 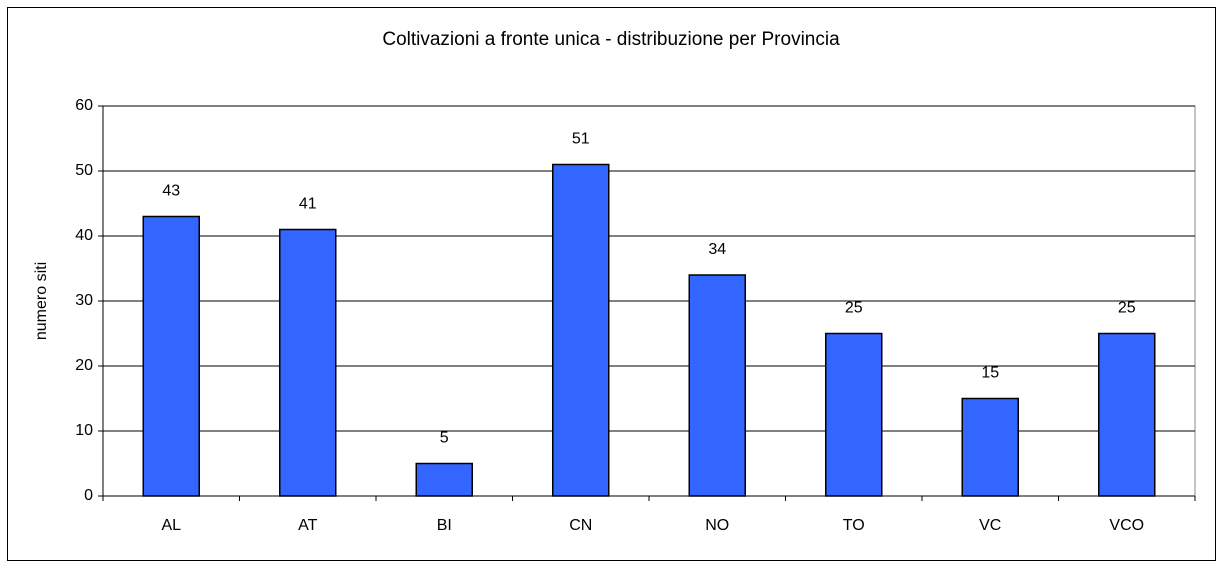 I want to click on y-axis-label: numero siti, so click(x=41, y=301).